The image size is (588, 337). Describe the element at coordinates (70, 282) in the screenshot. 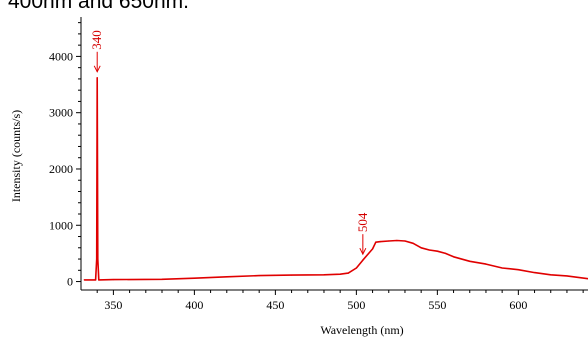

I see `y-tick-label: 0` at that location.